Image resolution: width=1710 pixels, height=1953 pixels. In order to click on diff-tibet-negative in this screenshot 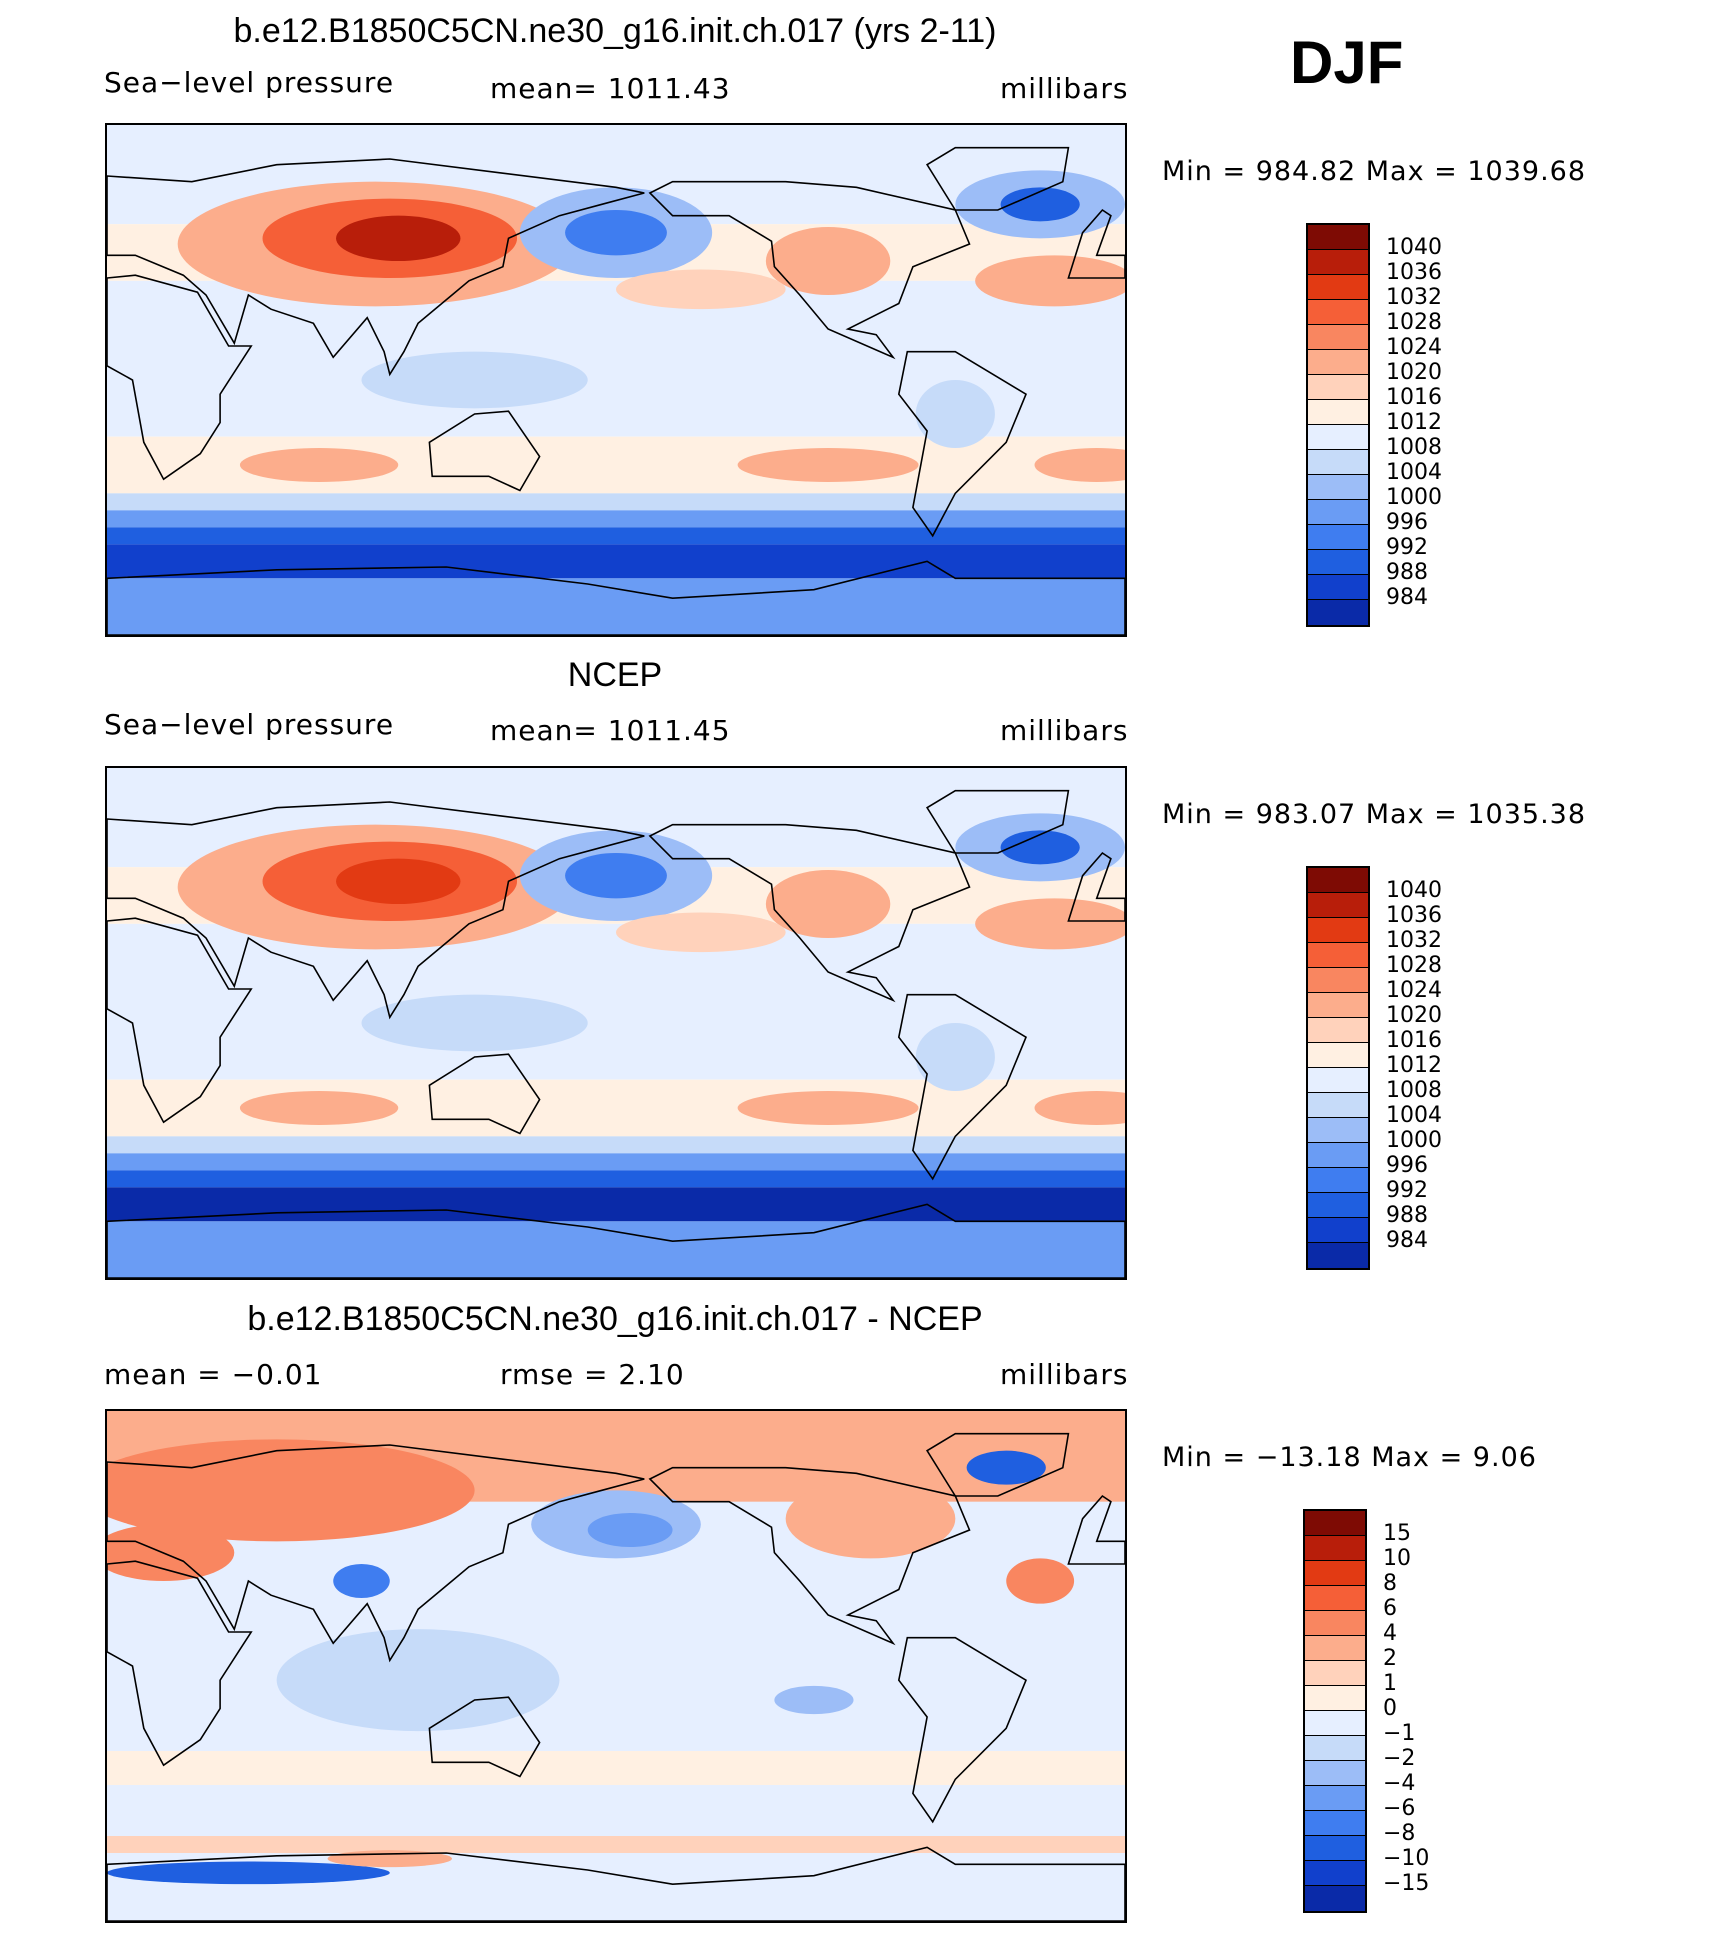, I will do `click(361, 1581)`.